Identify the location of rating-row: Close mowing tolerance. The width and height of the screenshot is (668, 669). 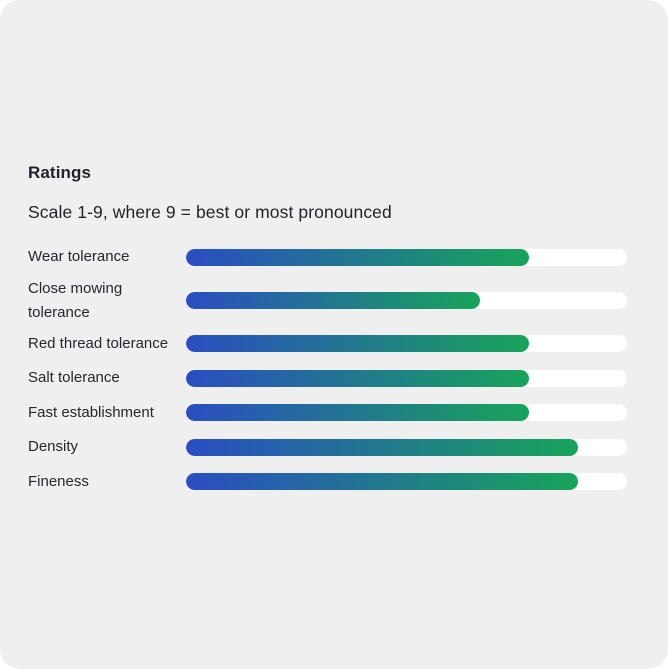
(327, 301).